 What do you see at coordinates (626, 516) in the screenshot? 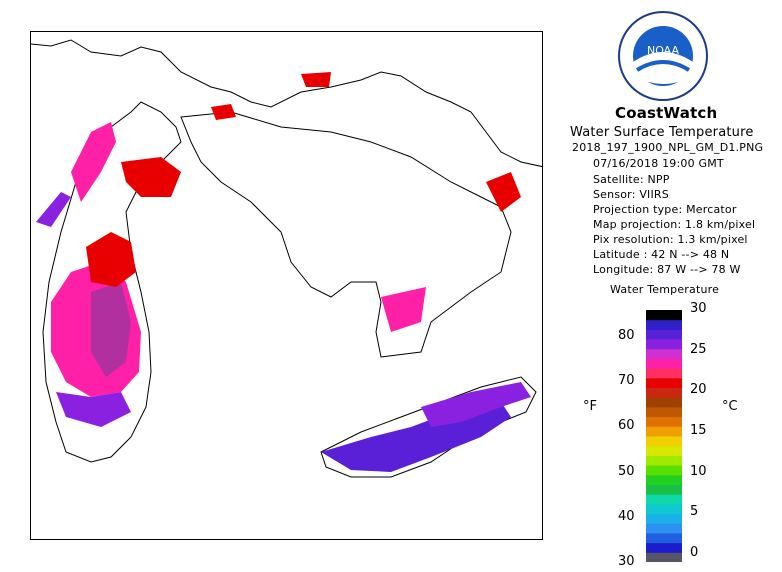
I see `fahrenheit-tick-label: 40` at bounding box center [626, 516].